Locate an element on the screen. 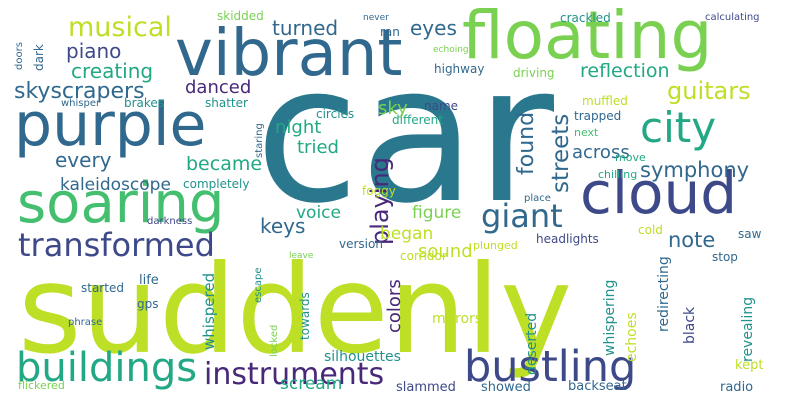 The width and height of the screenshot is (790, 405). word: guitars is located at coordinates (709, 91).